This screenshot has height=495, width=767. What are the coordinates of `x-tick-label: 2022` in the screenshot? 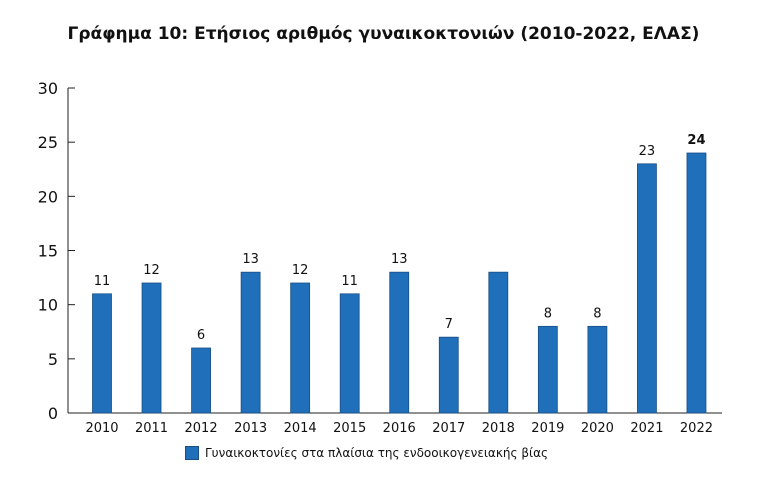 It's located at (696, 428).